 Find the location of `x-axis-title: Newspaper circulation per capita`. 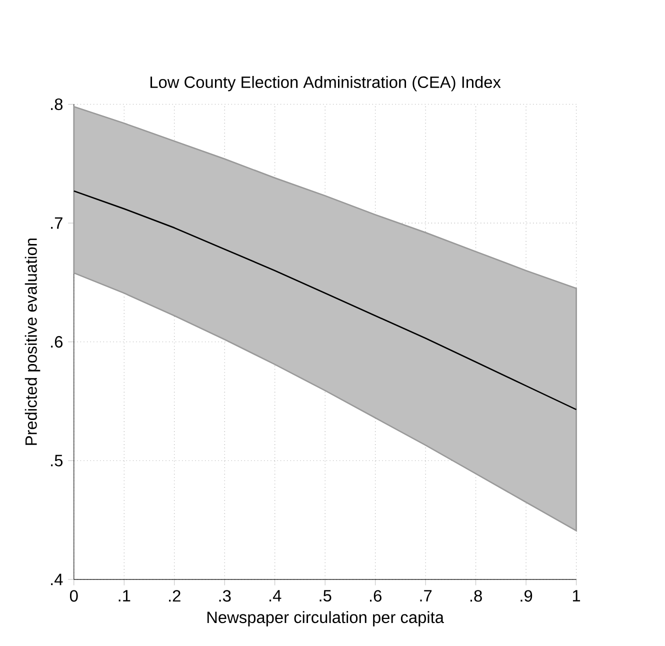

x-axis-title: Newspaper circulation per capita is located at coordinates (325, 619).